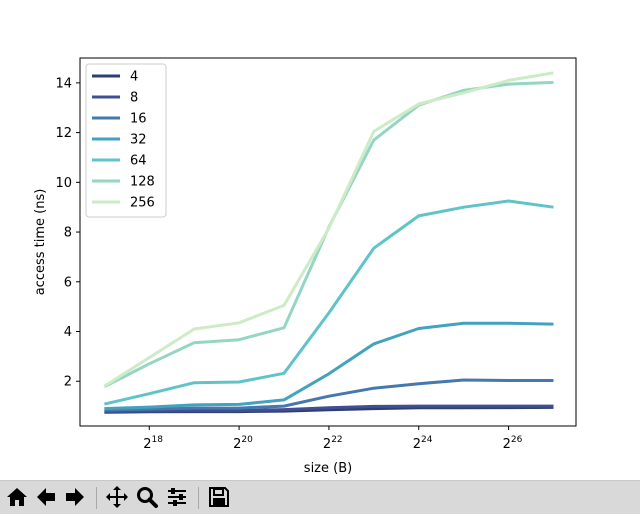 This screenshot has height=514, width=640. I want to click on y-axis-label: access time (ns), so click(40, 242).